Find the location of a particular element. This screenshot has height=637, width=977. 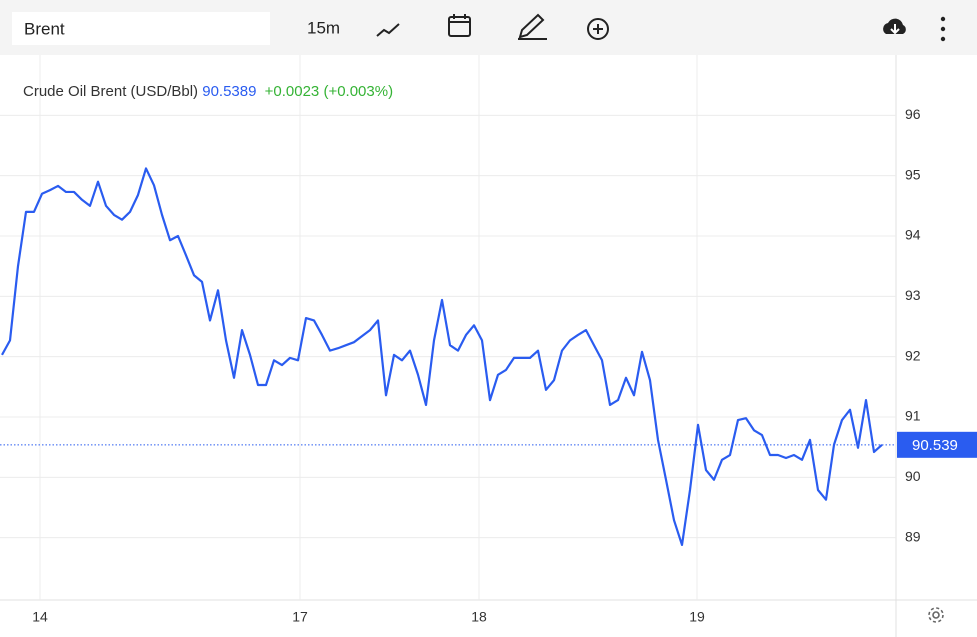

symbol-text: Brent is located at coordinates (44, 28).